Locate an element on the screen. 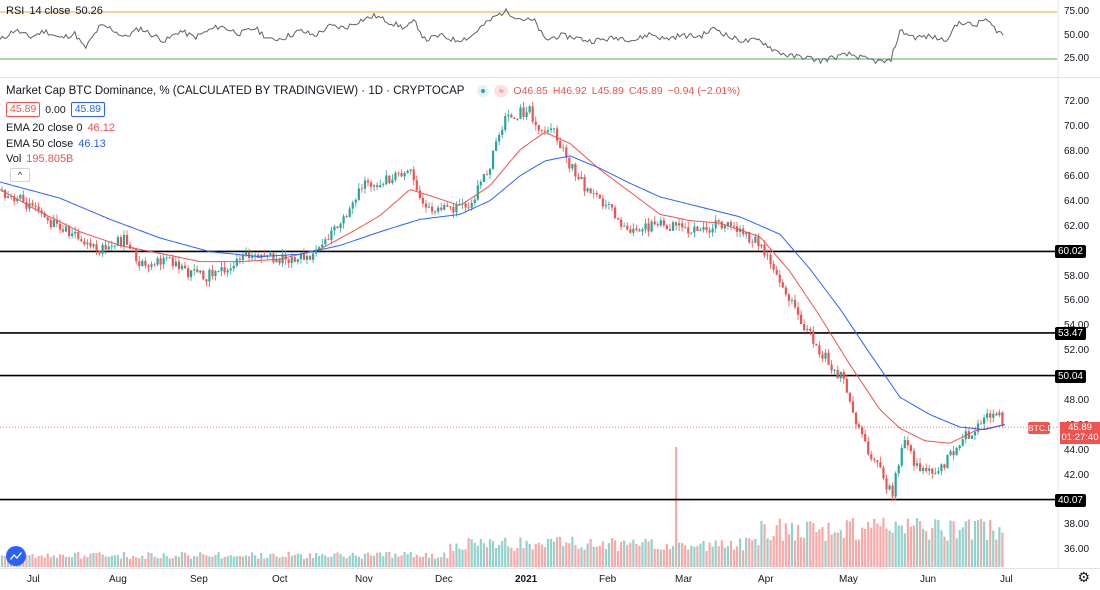 The image size is (1100, 590). rsi-name: RSI is located at coordinates (15, 11).